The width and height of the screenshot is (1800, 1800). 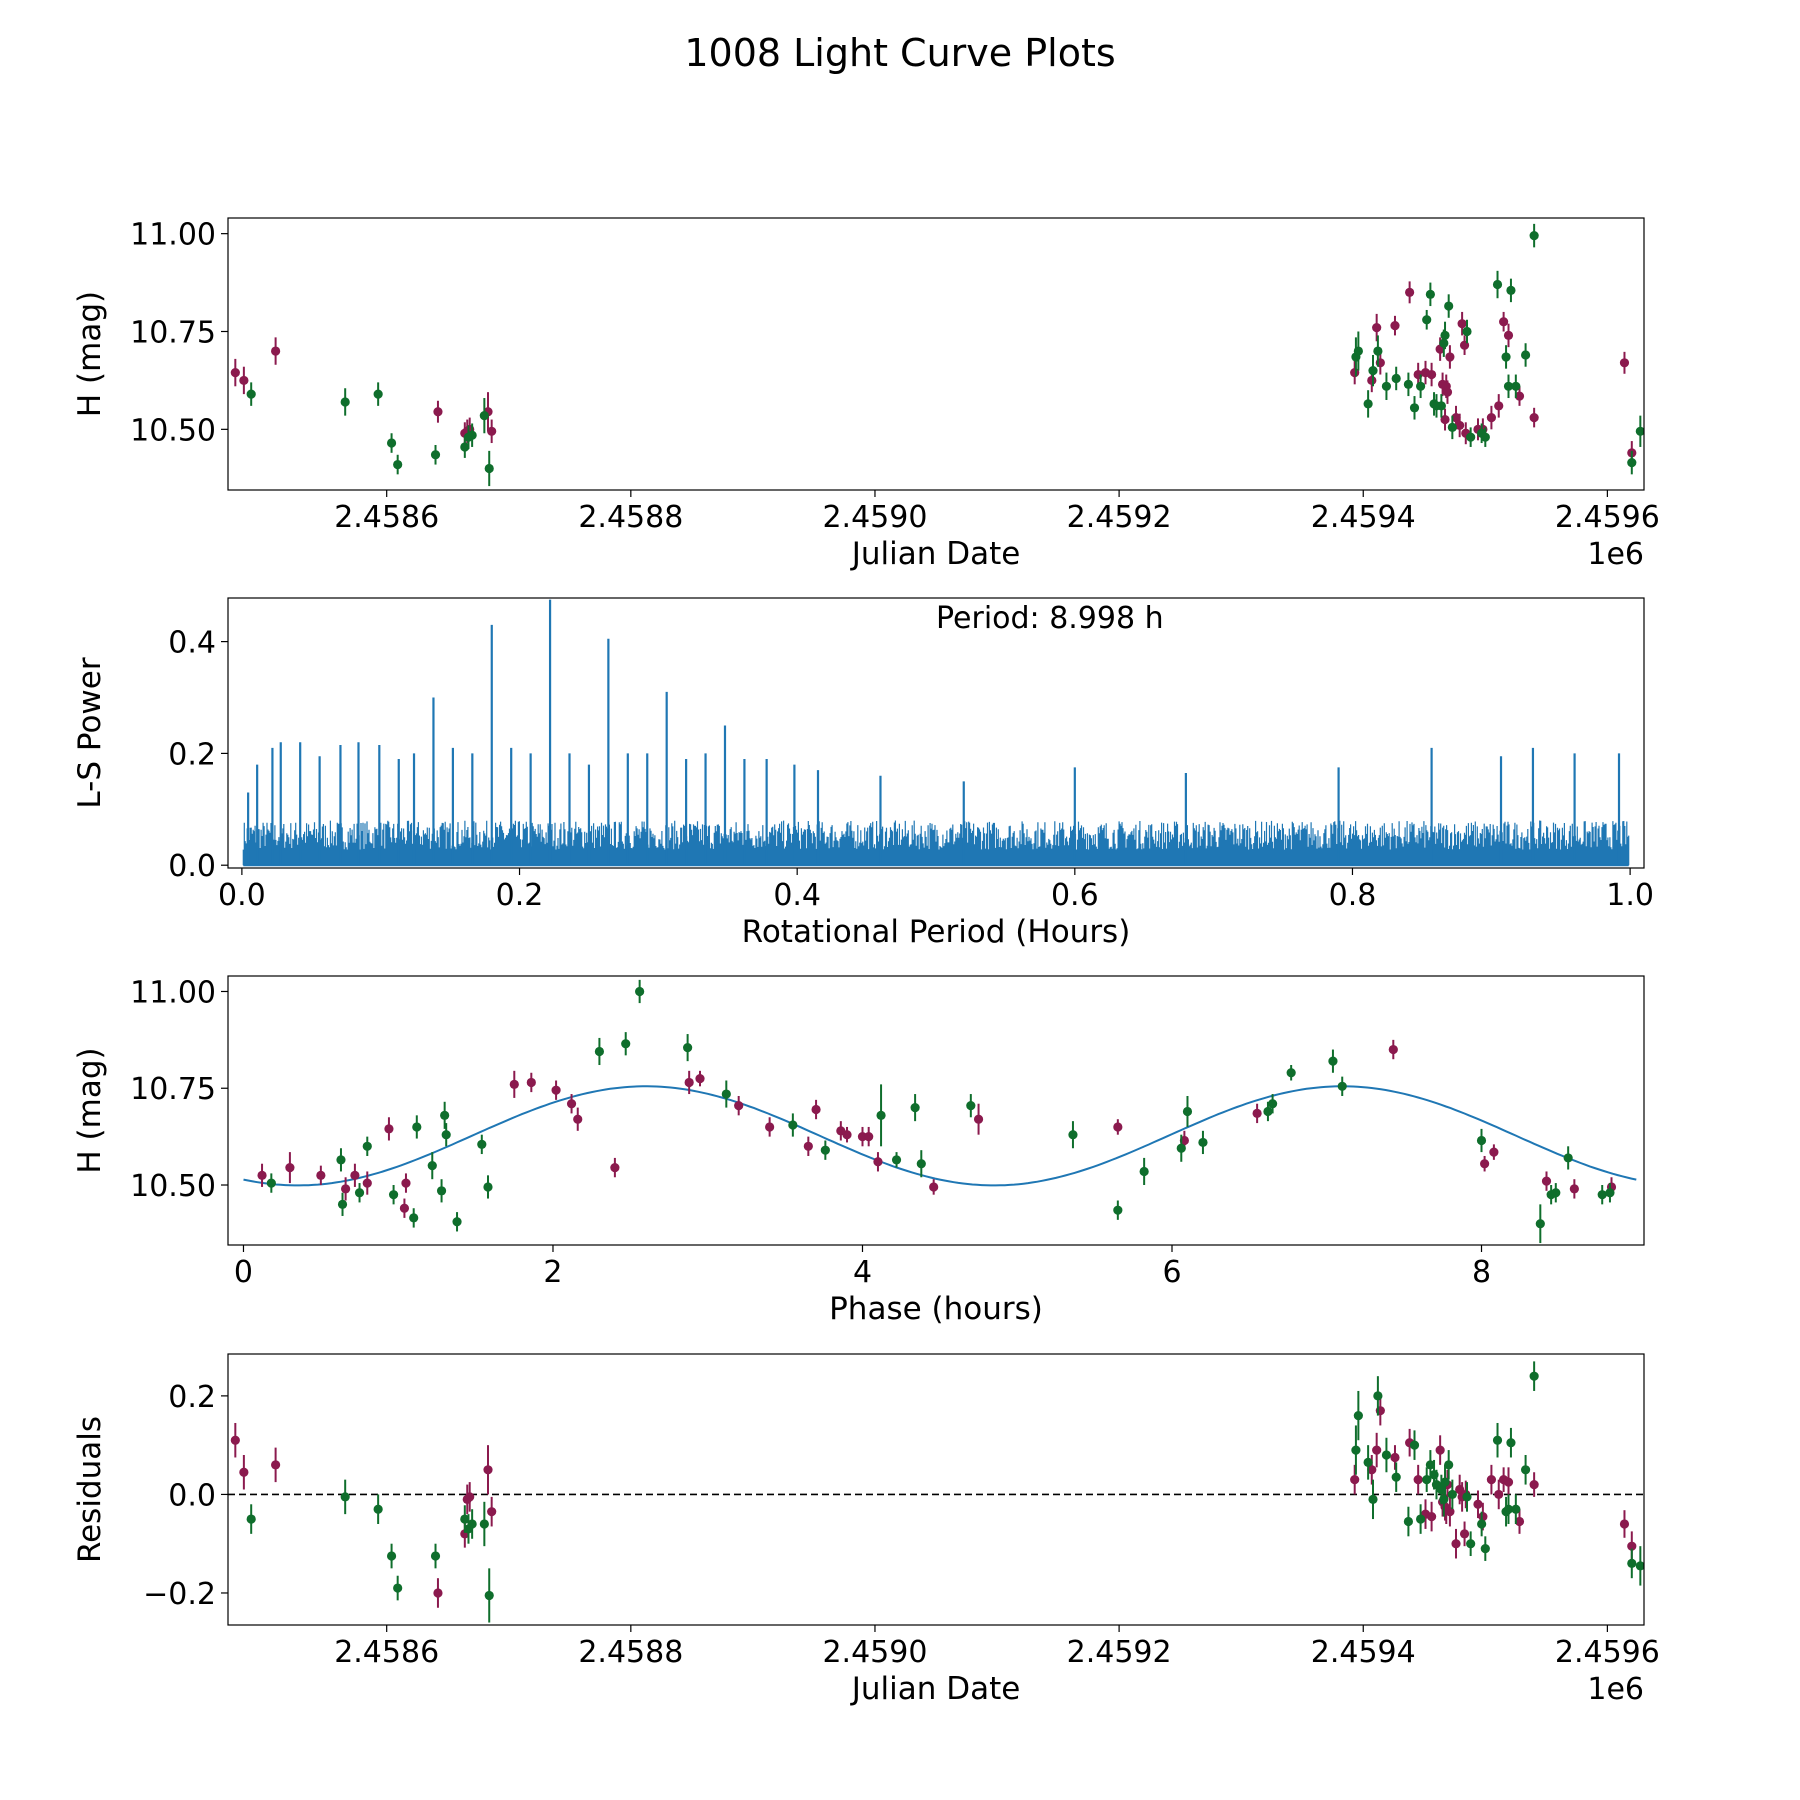 I want to click on x-tick-label: 2.4594, so click(x=1363, y=1652).